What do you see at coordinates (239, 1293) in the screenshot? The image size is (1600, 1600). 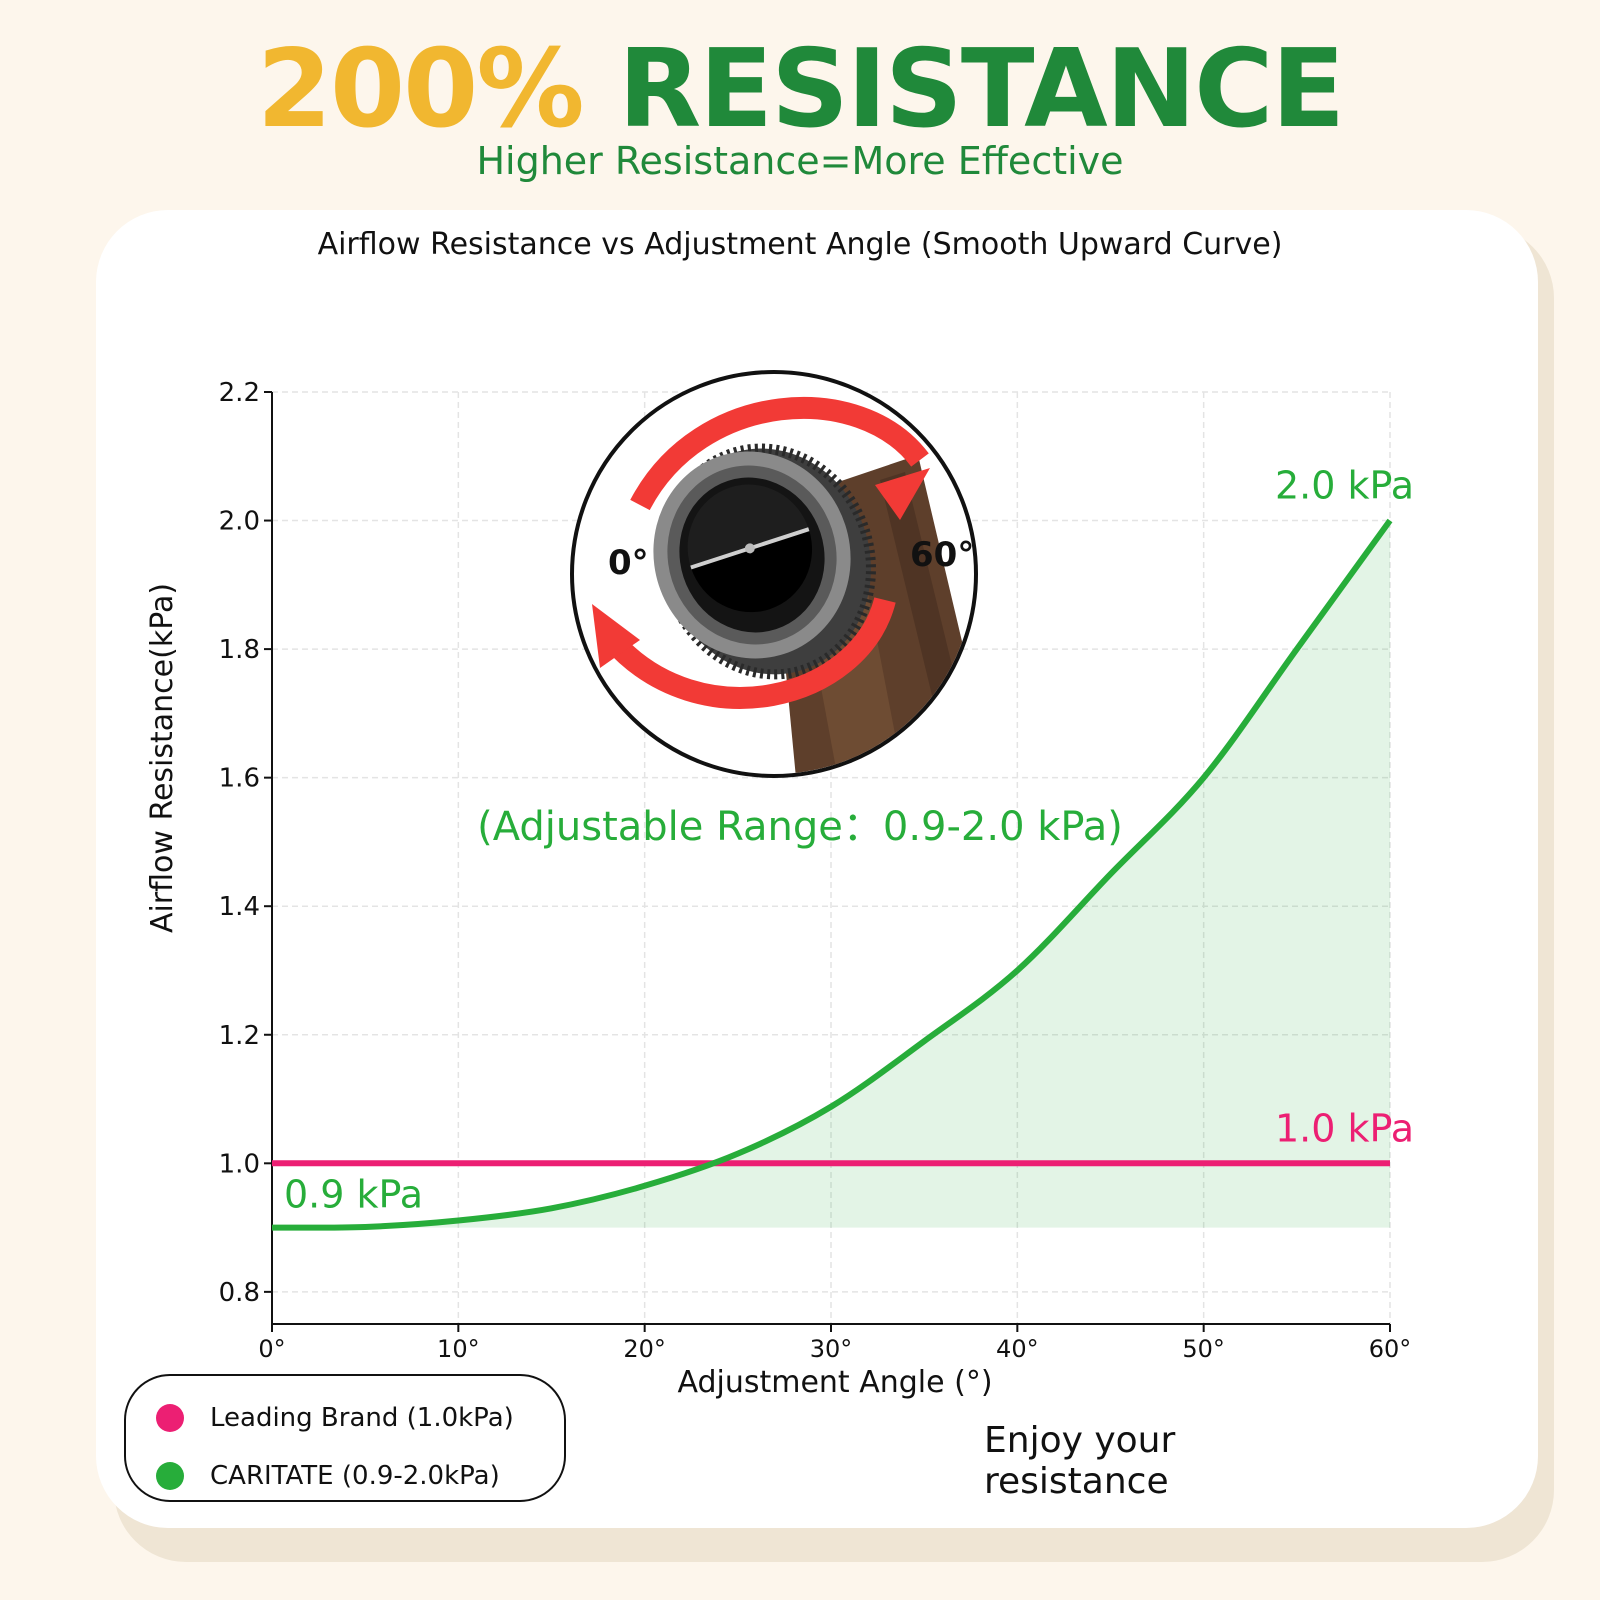 I see `y-tick-label: 0.8` at bounding box center [239, 1293].